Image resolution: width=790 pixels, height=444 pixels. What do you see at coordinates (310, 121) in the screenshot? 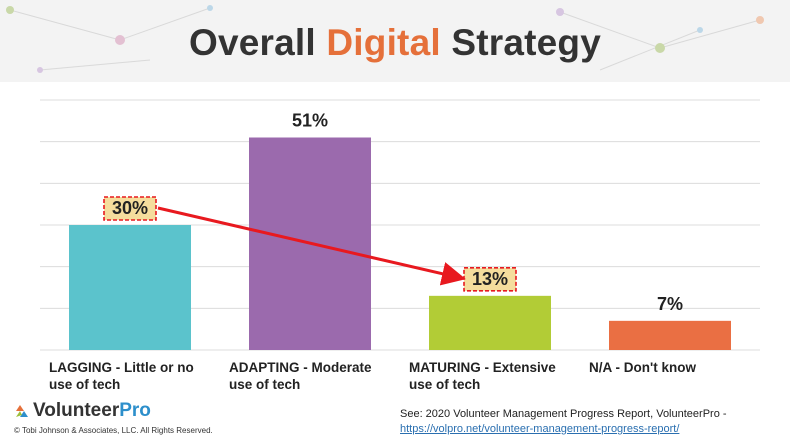
I see `value-label: 51%` at bounding box center [310, 121].